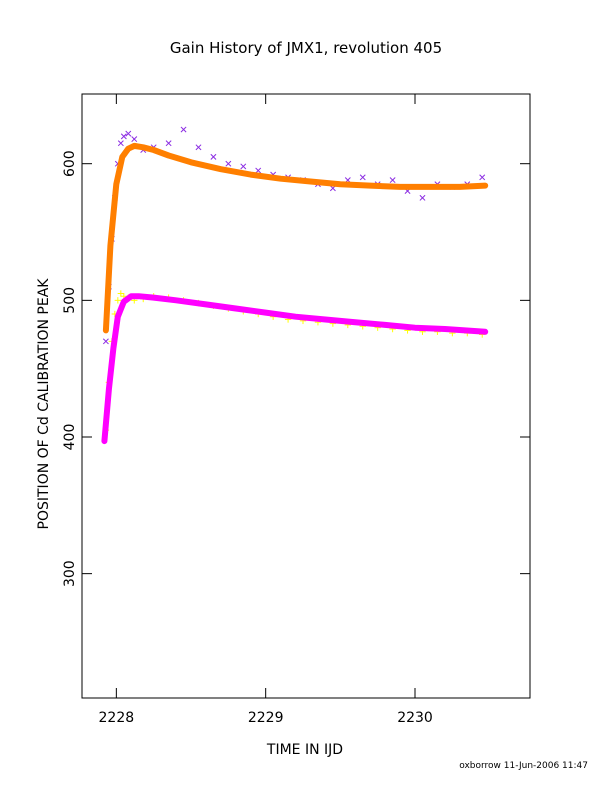 This screenshot has height=792, width=612. What do you see at coordinates (304, 750) in the screenshot?
I see `x-axis-label: TIME IN IJD` at bounding box center [304, 750].